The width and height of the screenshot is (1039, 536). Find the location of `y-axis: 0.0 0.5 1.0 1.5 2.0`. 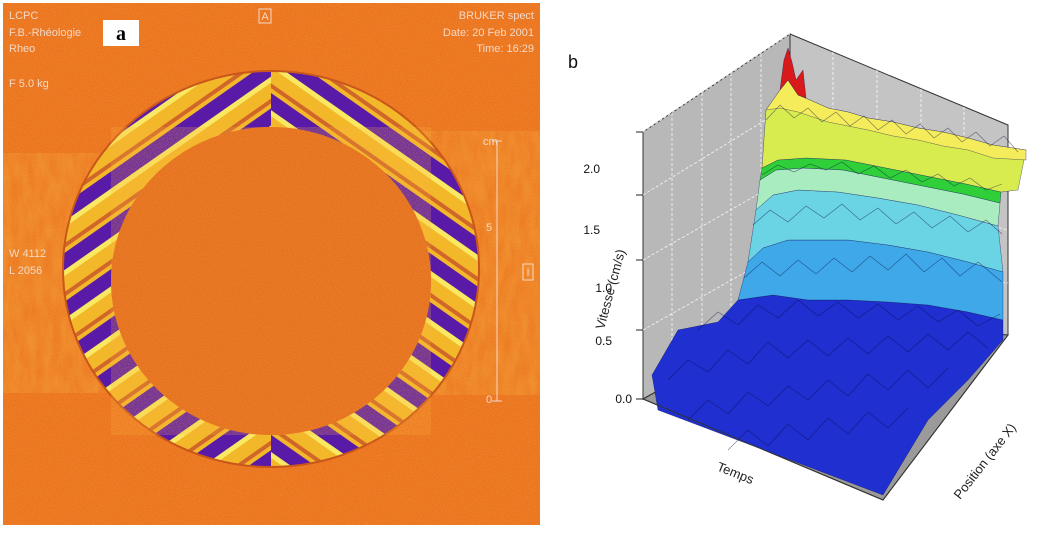

y-axis: 0.0 0.5 1.0 1.5 2.0 is located at coordinates (613, 268).